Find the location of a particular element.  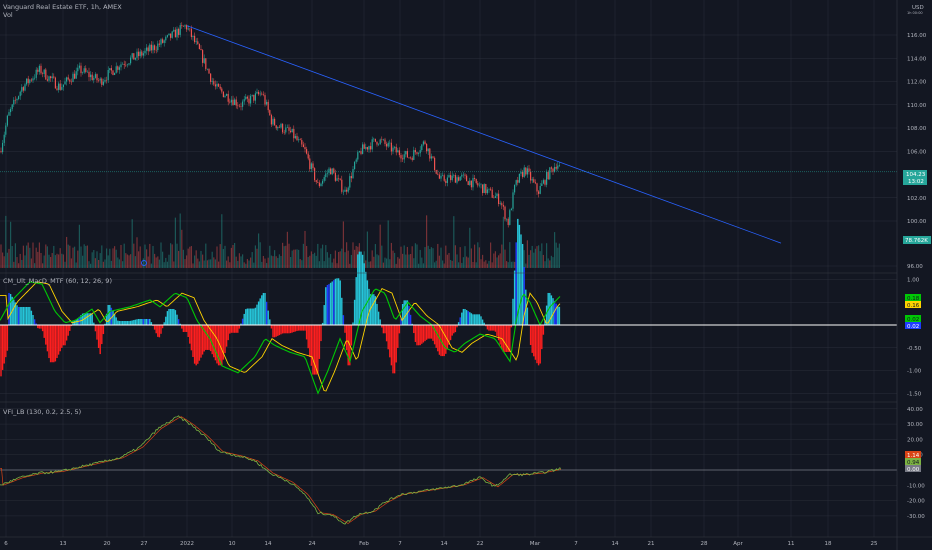

macd-tick-label: -1.50 is located at coordinates (914, 394).